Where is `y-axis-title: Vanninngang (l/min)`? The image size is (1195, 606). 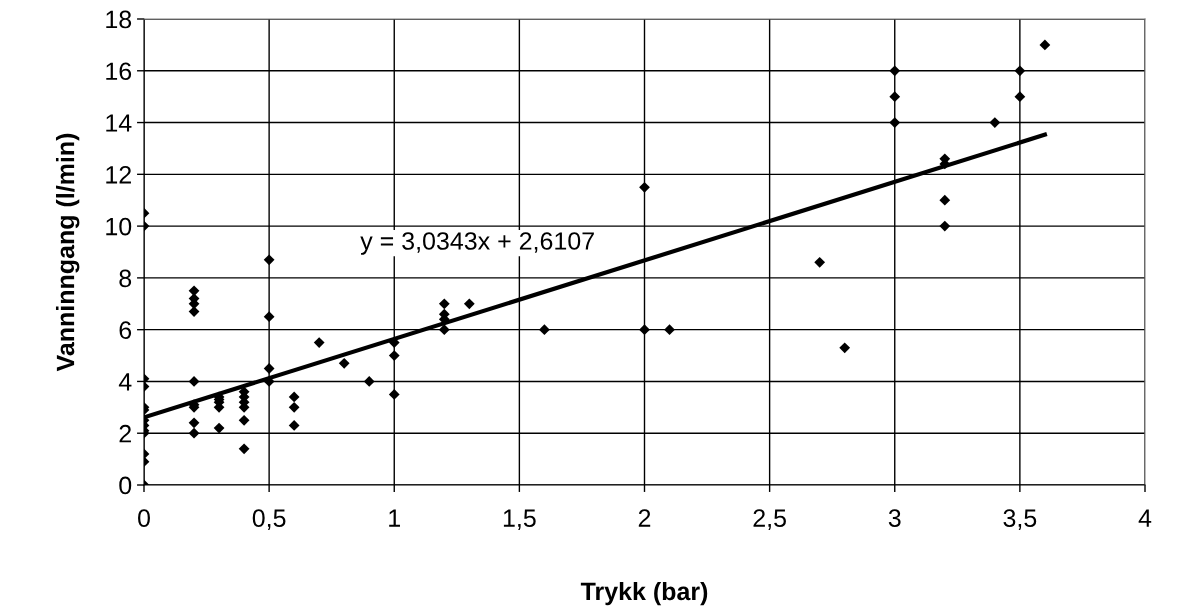 y-axis-title: Vanninngang (l/min) is located at coordinates (67, 252).